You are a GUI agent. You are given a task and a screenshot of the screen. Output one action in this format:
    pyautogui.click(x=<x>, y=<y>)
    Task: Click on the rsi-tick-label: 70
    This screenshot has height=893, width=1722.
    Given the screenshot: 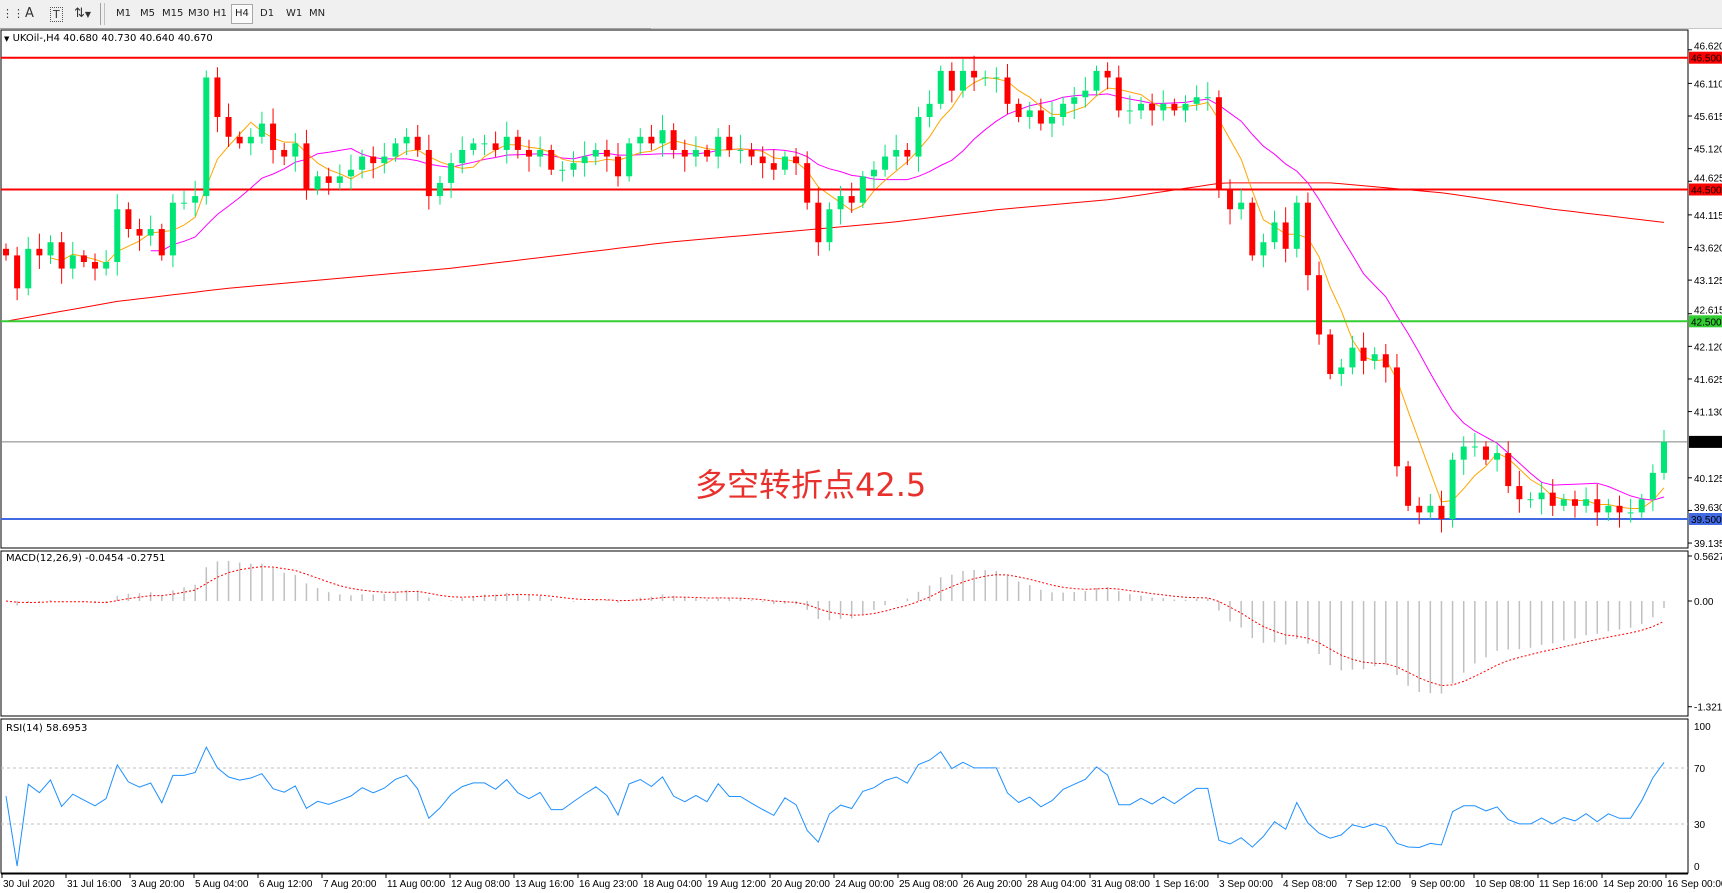 What is the action you would take?
    pyautogui.click(x=1700, y=769)
    